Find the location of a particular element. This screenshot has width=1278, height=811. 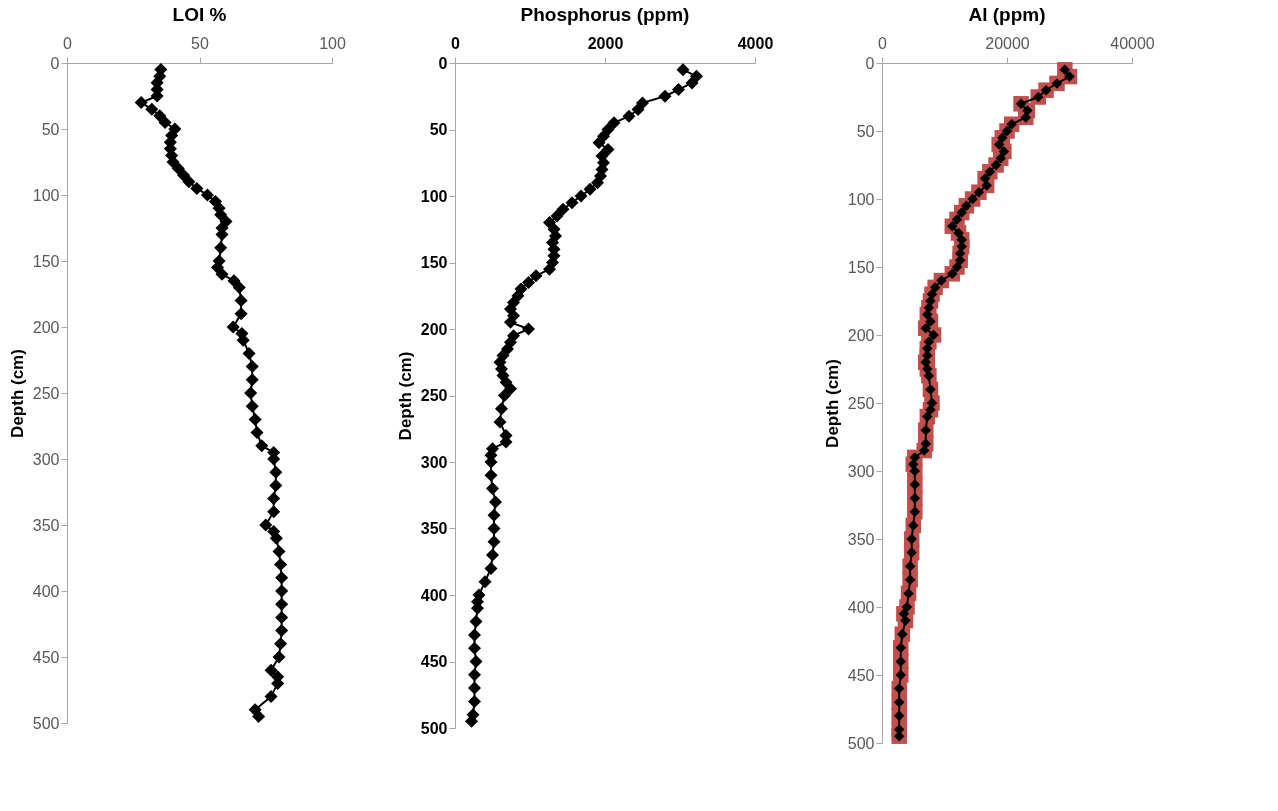

x-tick-label: 20000 is located at coordinates (1007, 43).